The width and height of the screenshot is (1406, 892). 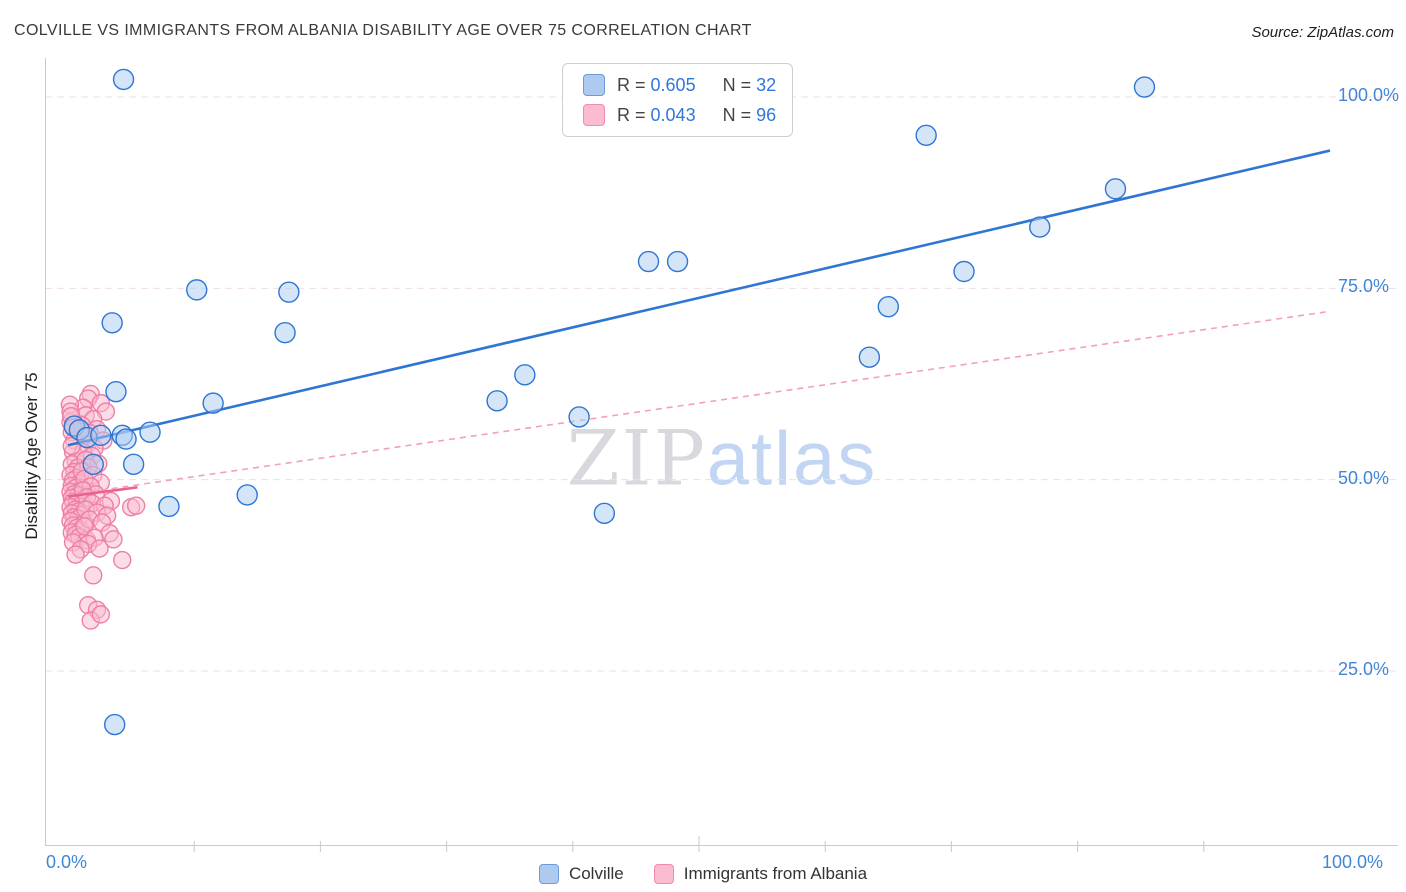 What do you see at coordinates (1364, 669) in the screenshot?
I see `y-tick-25: 25.0%` at bounding box center [1364, 669].